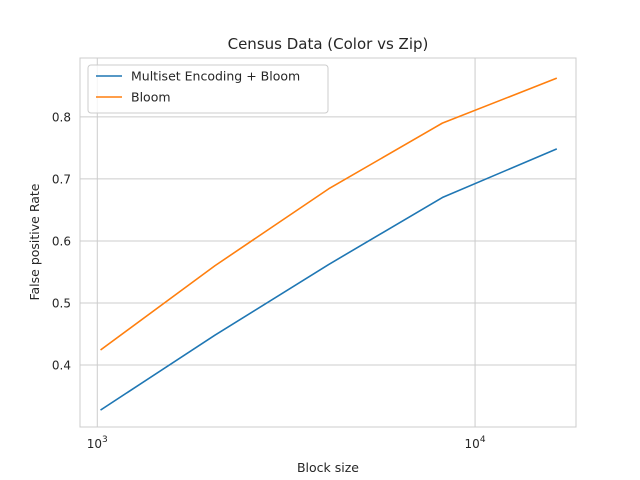  Describe the element at coordinates (328, 467) in the screenshot. I see `x-axis-label: Block size` at that location.